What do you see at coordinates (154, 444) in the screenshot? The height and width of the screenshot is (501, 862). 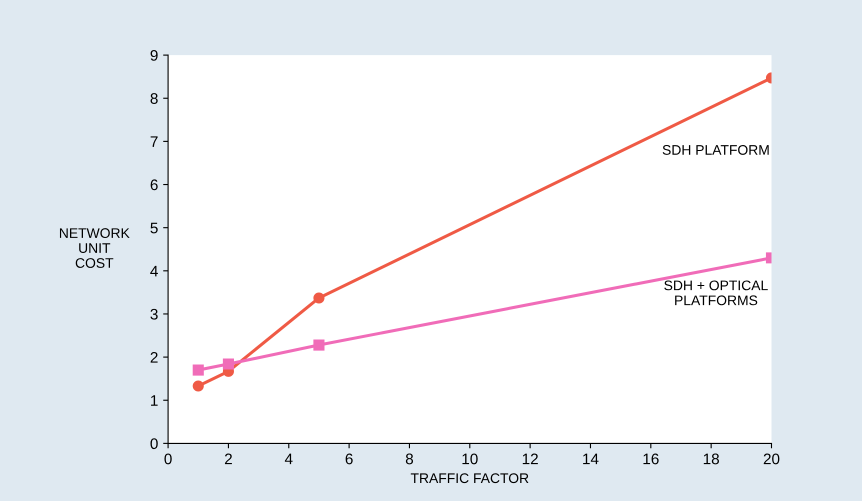 I see `y-tick-label: 0` at bounding box center [154, 444].